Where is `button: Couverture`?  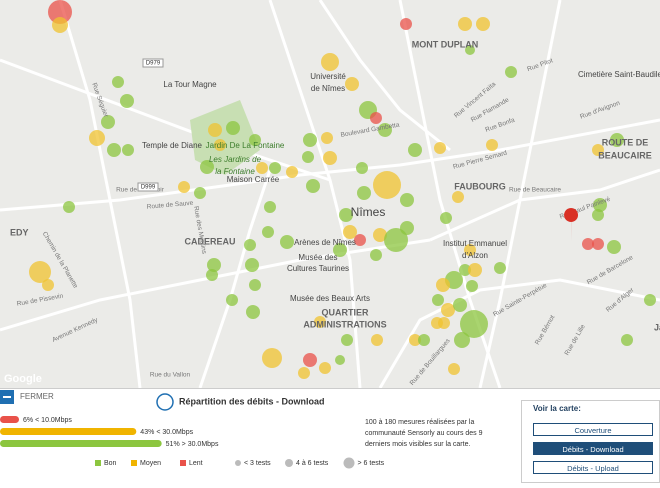
button: Couverture is located at coordinates (593, 429).